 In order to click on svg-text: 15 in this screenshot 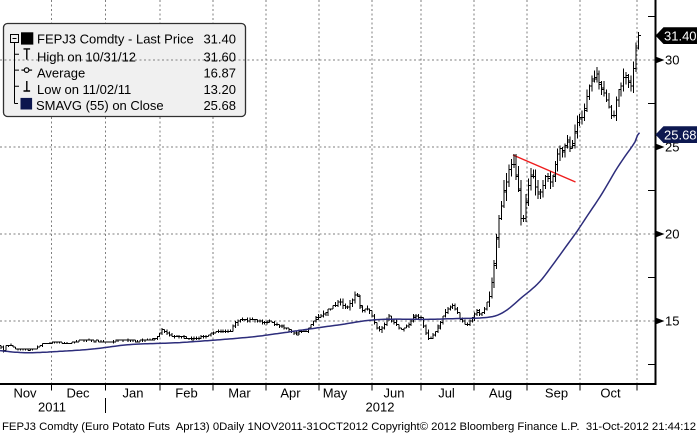, I will do `click(672, 321)`.